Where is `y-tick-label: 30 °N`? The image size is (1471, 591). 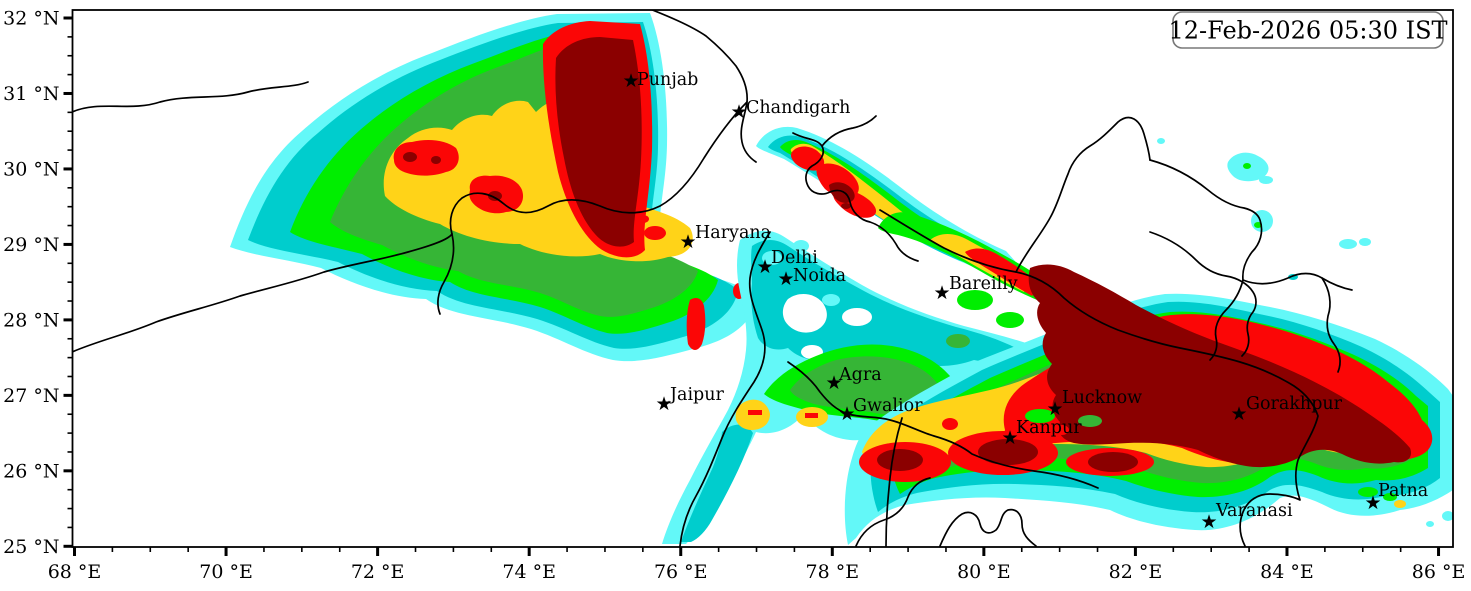
y-tick-label: 30 °N is located at coordinates (31, 169).